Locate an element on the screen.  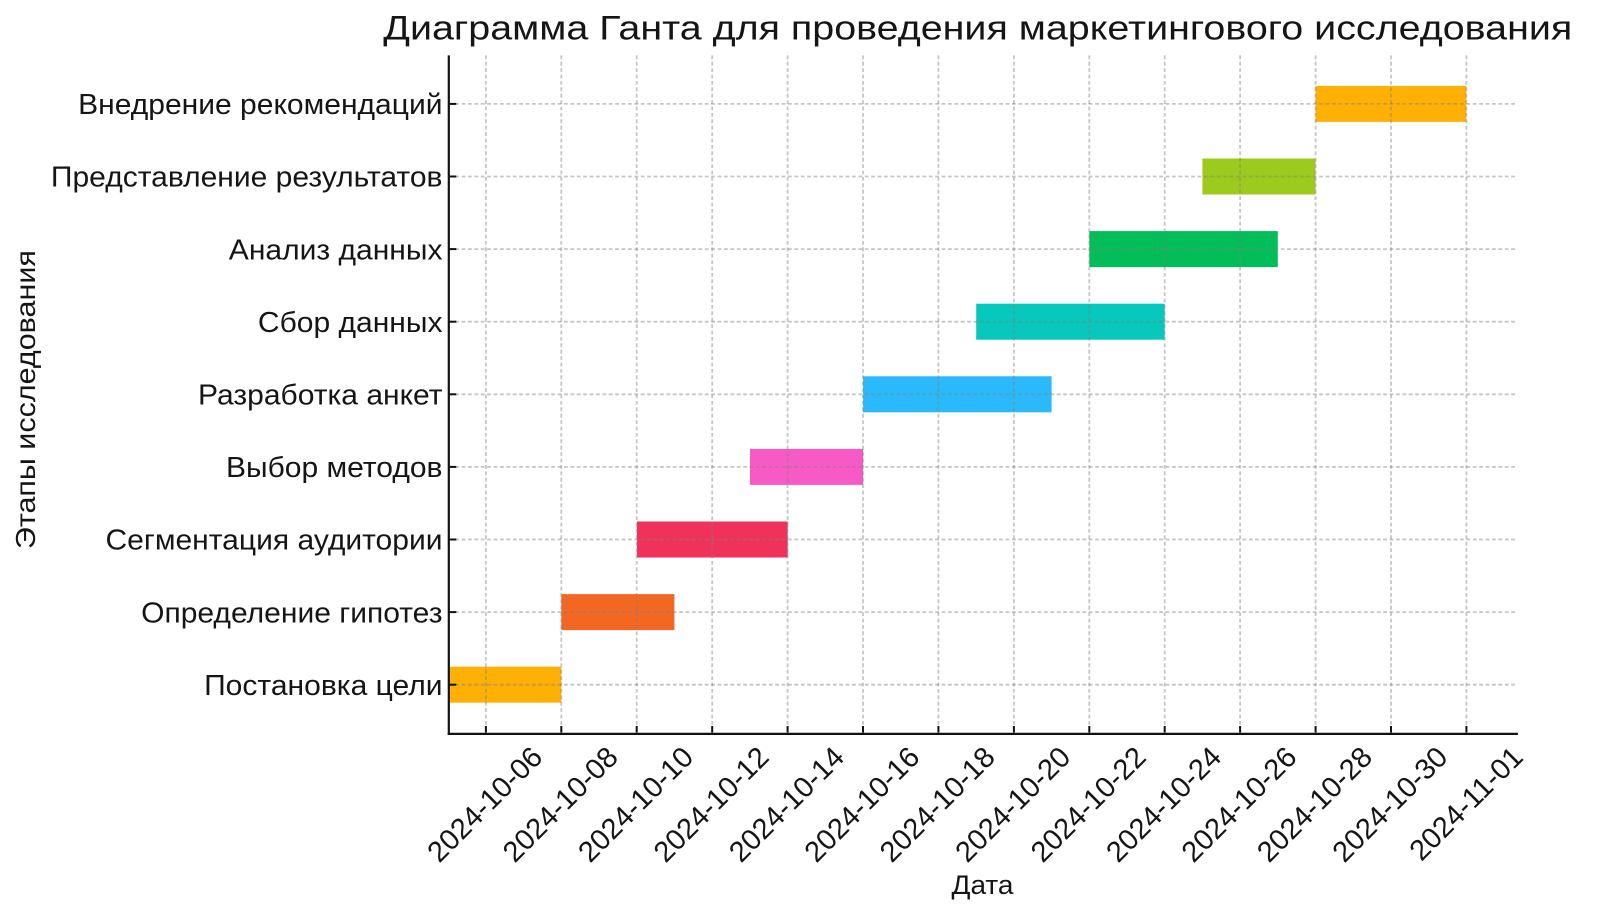
svg-text: Определение гипотез is located at coordinates (291, 613).